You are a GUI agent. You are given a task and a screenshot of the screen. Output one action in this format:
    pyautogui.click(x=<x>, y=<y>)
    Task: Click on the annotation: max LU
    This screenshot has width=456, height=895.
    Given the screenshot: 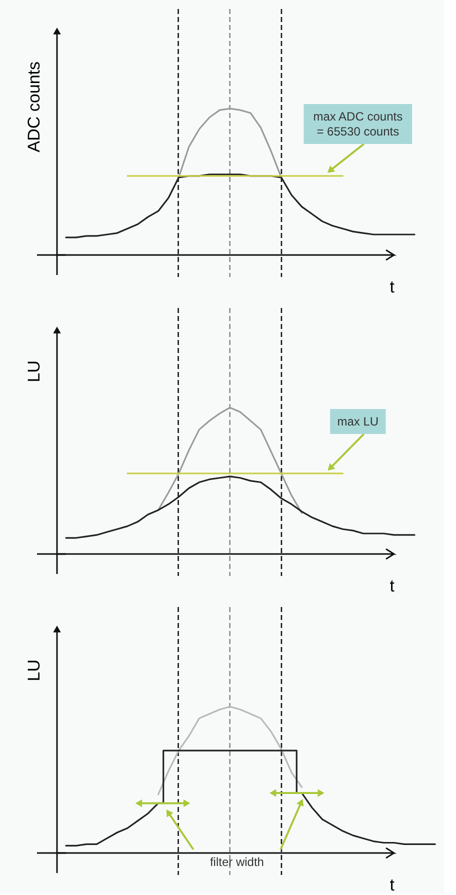 What is the action you would take?
    pyautogui.click(x=358, y=421)
    